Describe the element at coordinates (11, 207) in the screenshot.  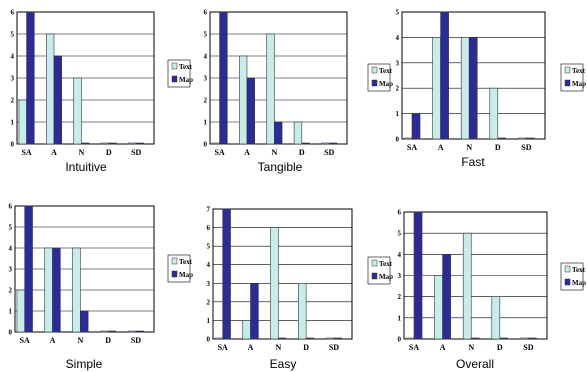
I see `y-tick-label: 6` at that location.